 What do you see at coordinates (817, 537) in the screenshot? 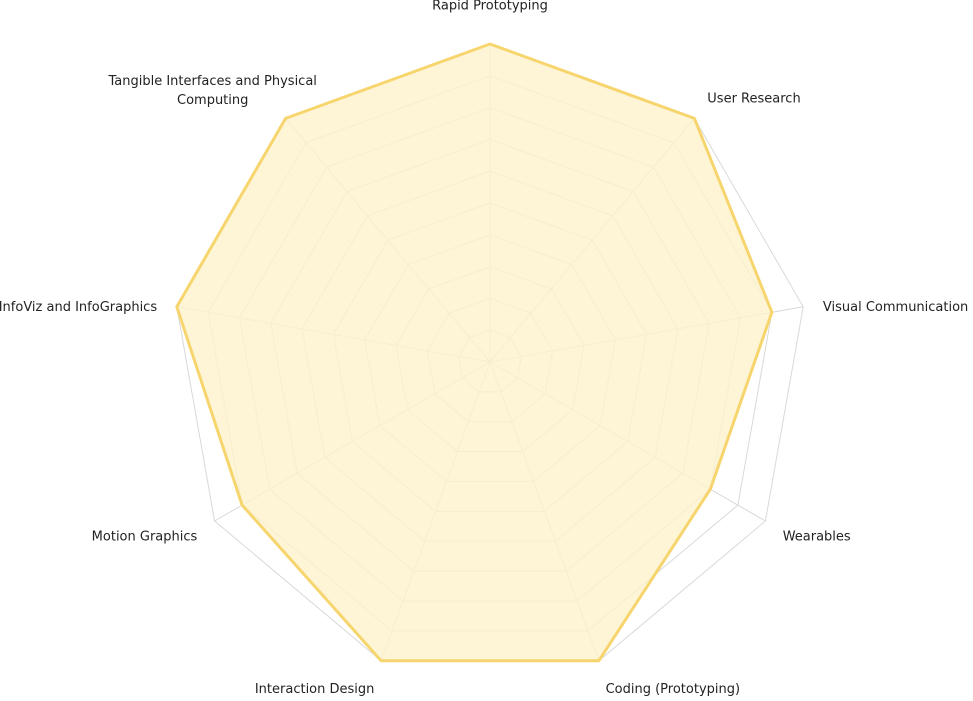
I see `axis-label-3: Wearables` at bounding box center [817, 537].